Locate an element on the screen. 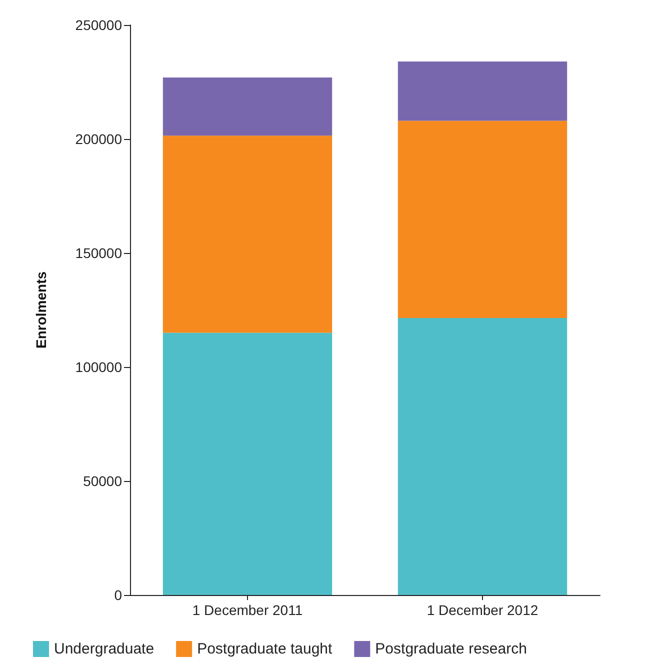  y-tick-label: 150000 is located at coordinates (98, 253).